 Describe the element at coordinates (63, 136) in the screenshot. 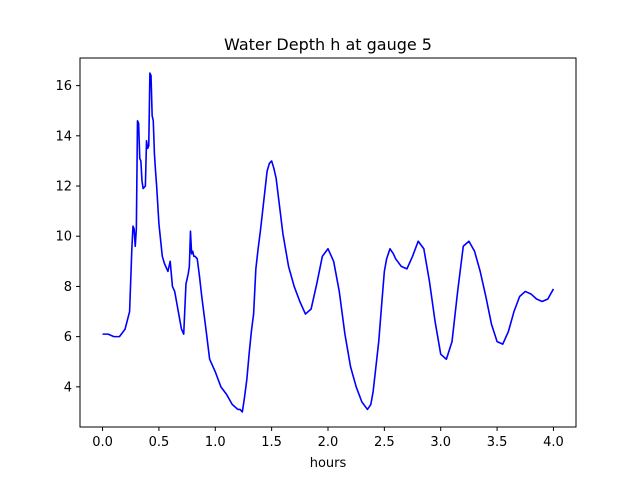

I see `y-tick-label: 14` at that location.